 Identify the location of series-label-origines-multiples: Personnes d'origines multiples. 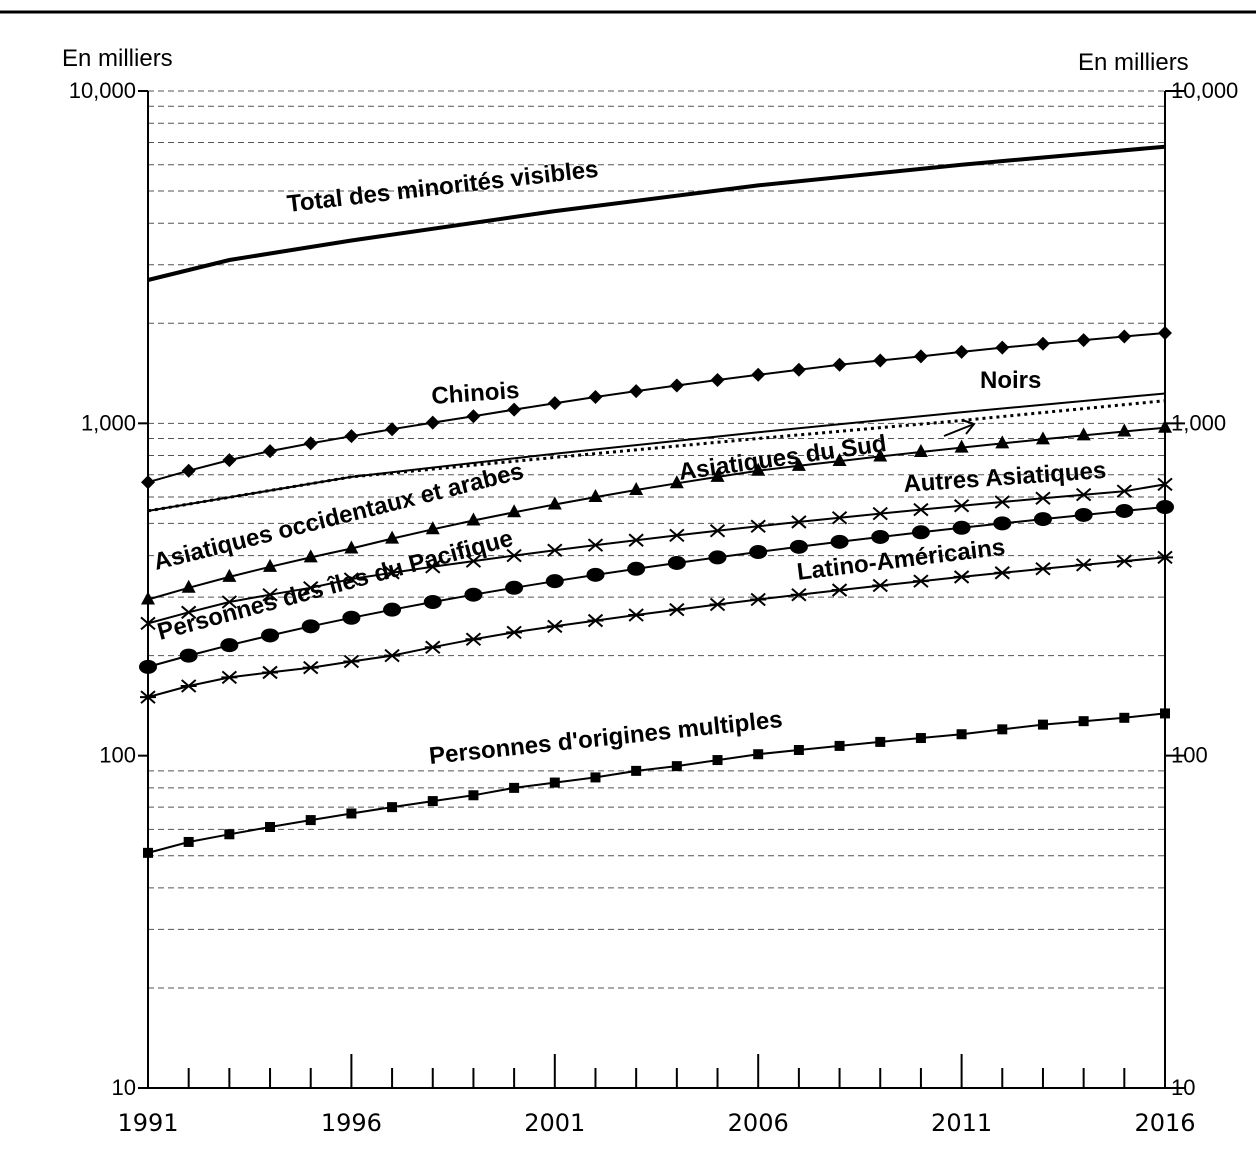
(606, 738).